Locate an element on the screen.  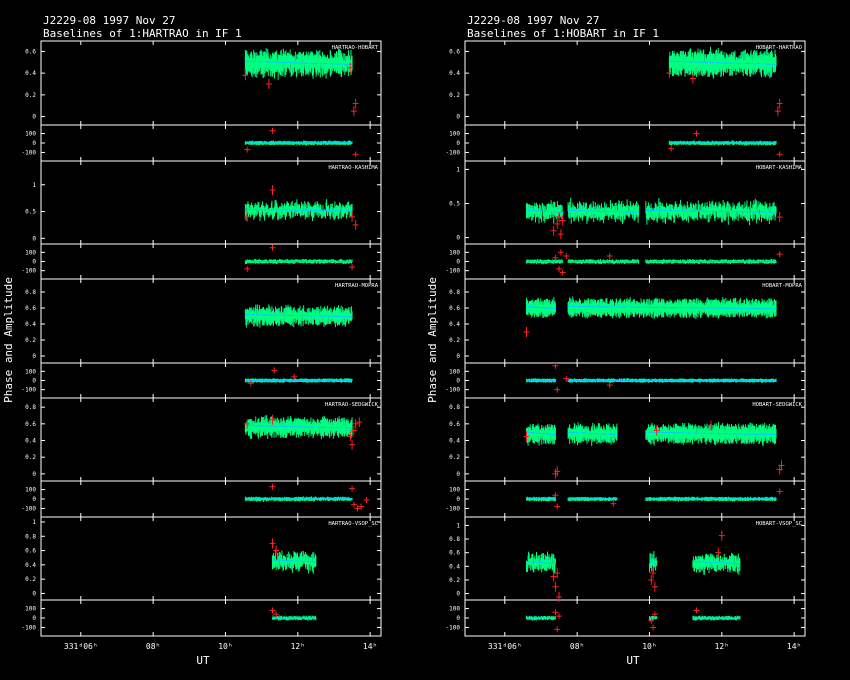
baseline-hobart-mopra: HOBART-MOPRA 0 0.2 0.4 0.6 0.8 -100 0 100 is located at coordinates (626, 338).